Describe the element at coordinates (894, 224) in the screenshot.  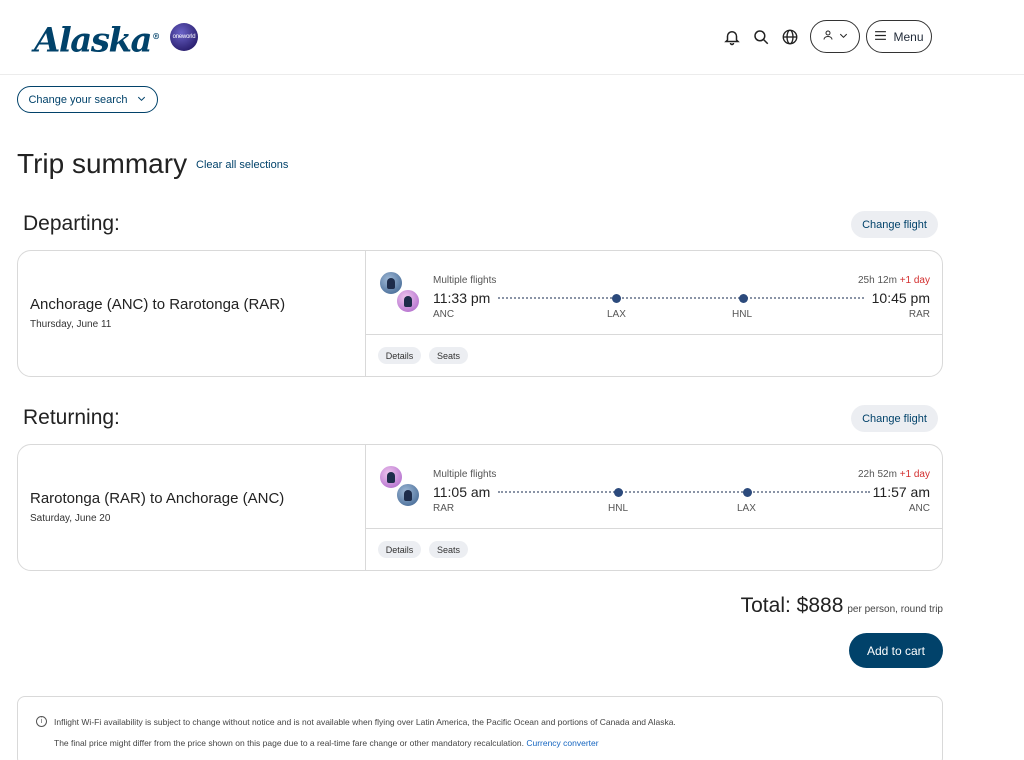
I see `change-departing-flight-button: Change flight` at that location.